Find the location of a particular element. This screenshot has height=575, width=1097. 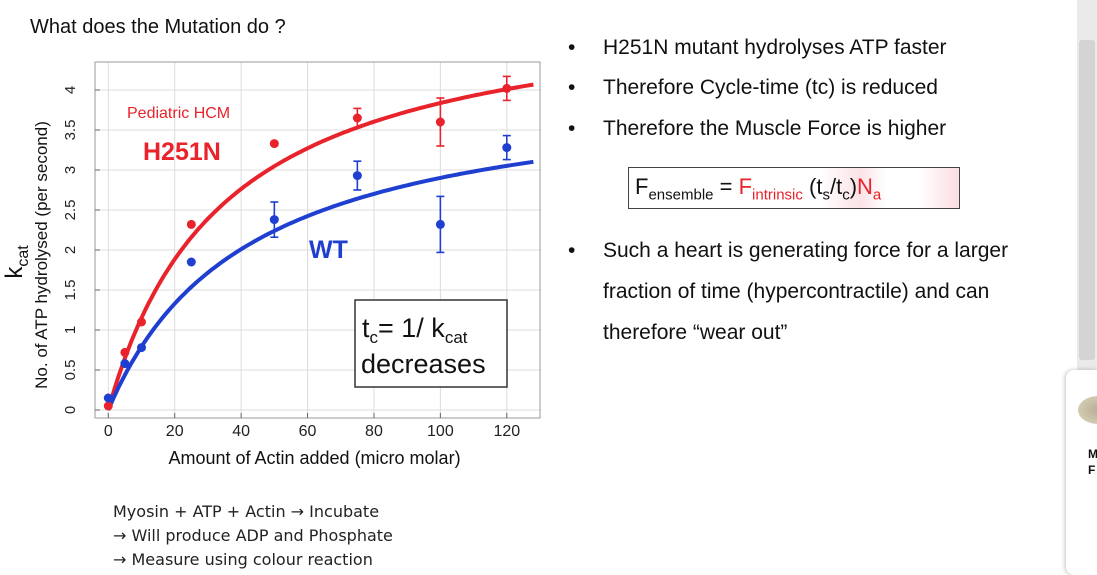

force-formula: Fensemble = Fintrinsic (ts/tc)Na is located at coordinates (758, 188).